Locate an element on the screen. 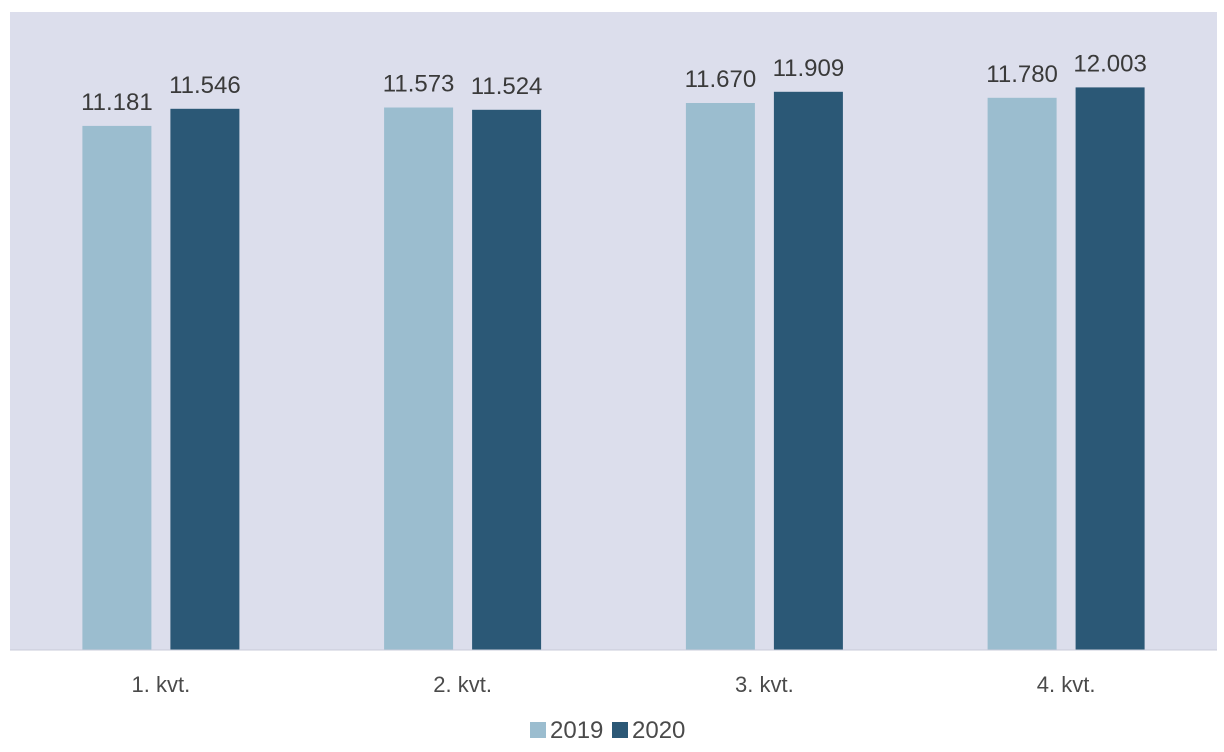 This screenshot has height=752, width=1224. data-label-2019-q2: 11.573 is located at coordinates (419, 84).